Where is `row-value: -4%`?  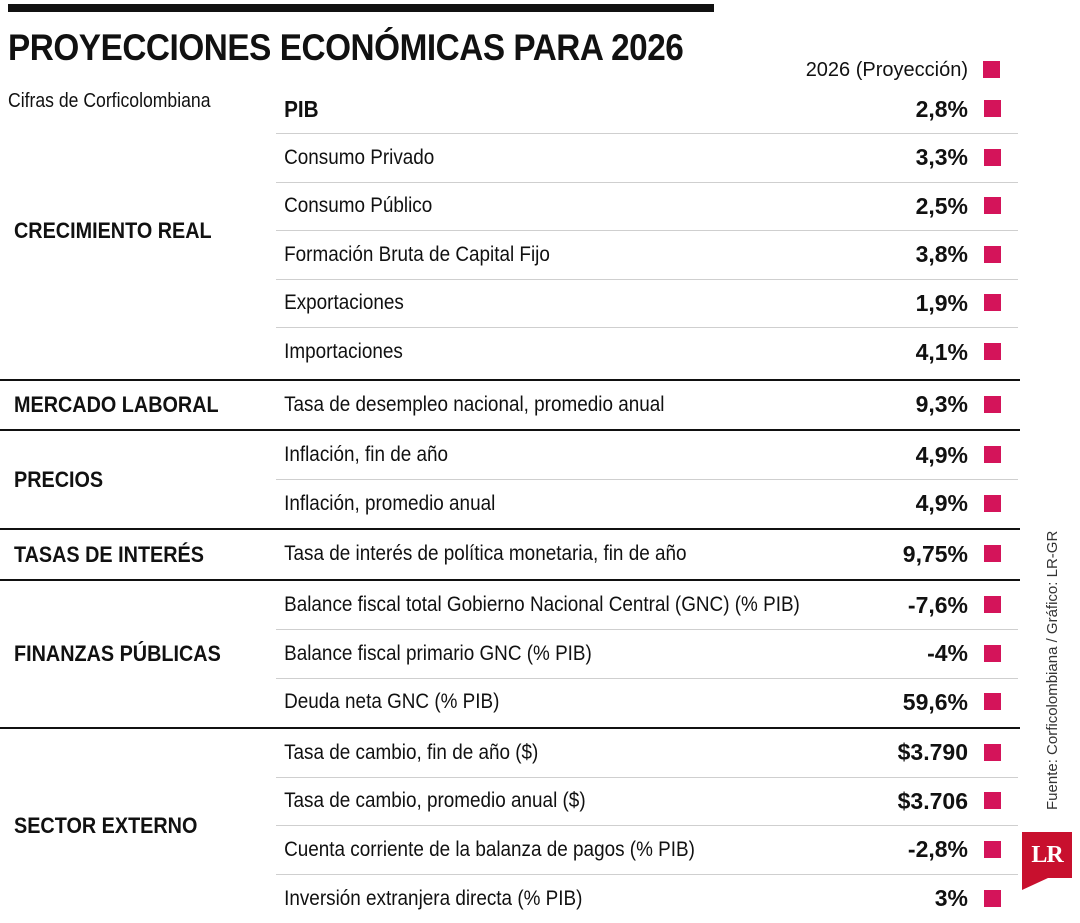
row-value: -4% is located at coordinates (947, 653).